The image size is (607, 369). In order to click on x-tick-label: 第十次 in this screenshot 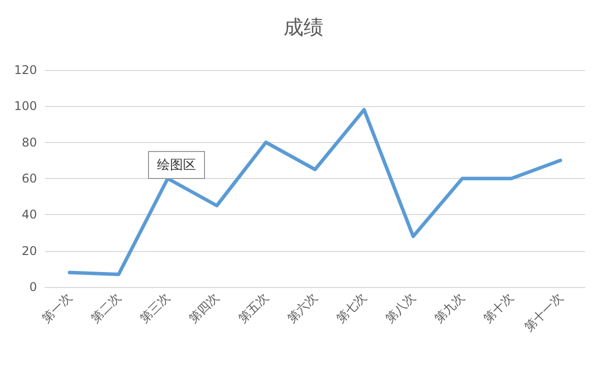, I will do `click(498, 308)`.